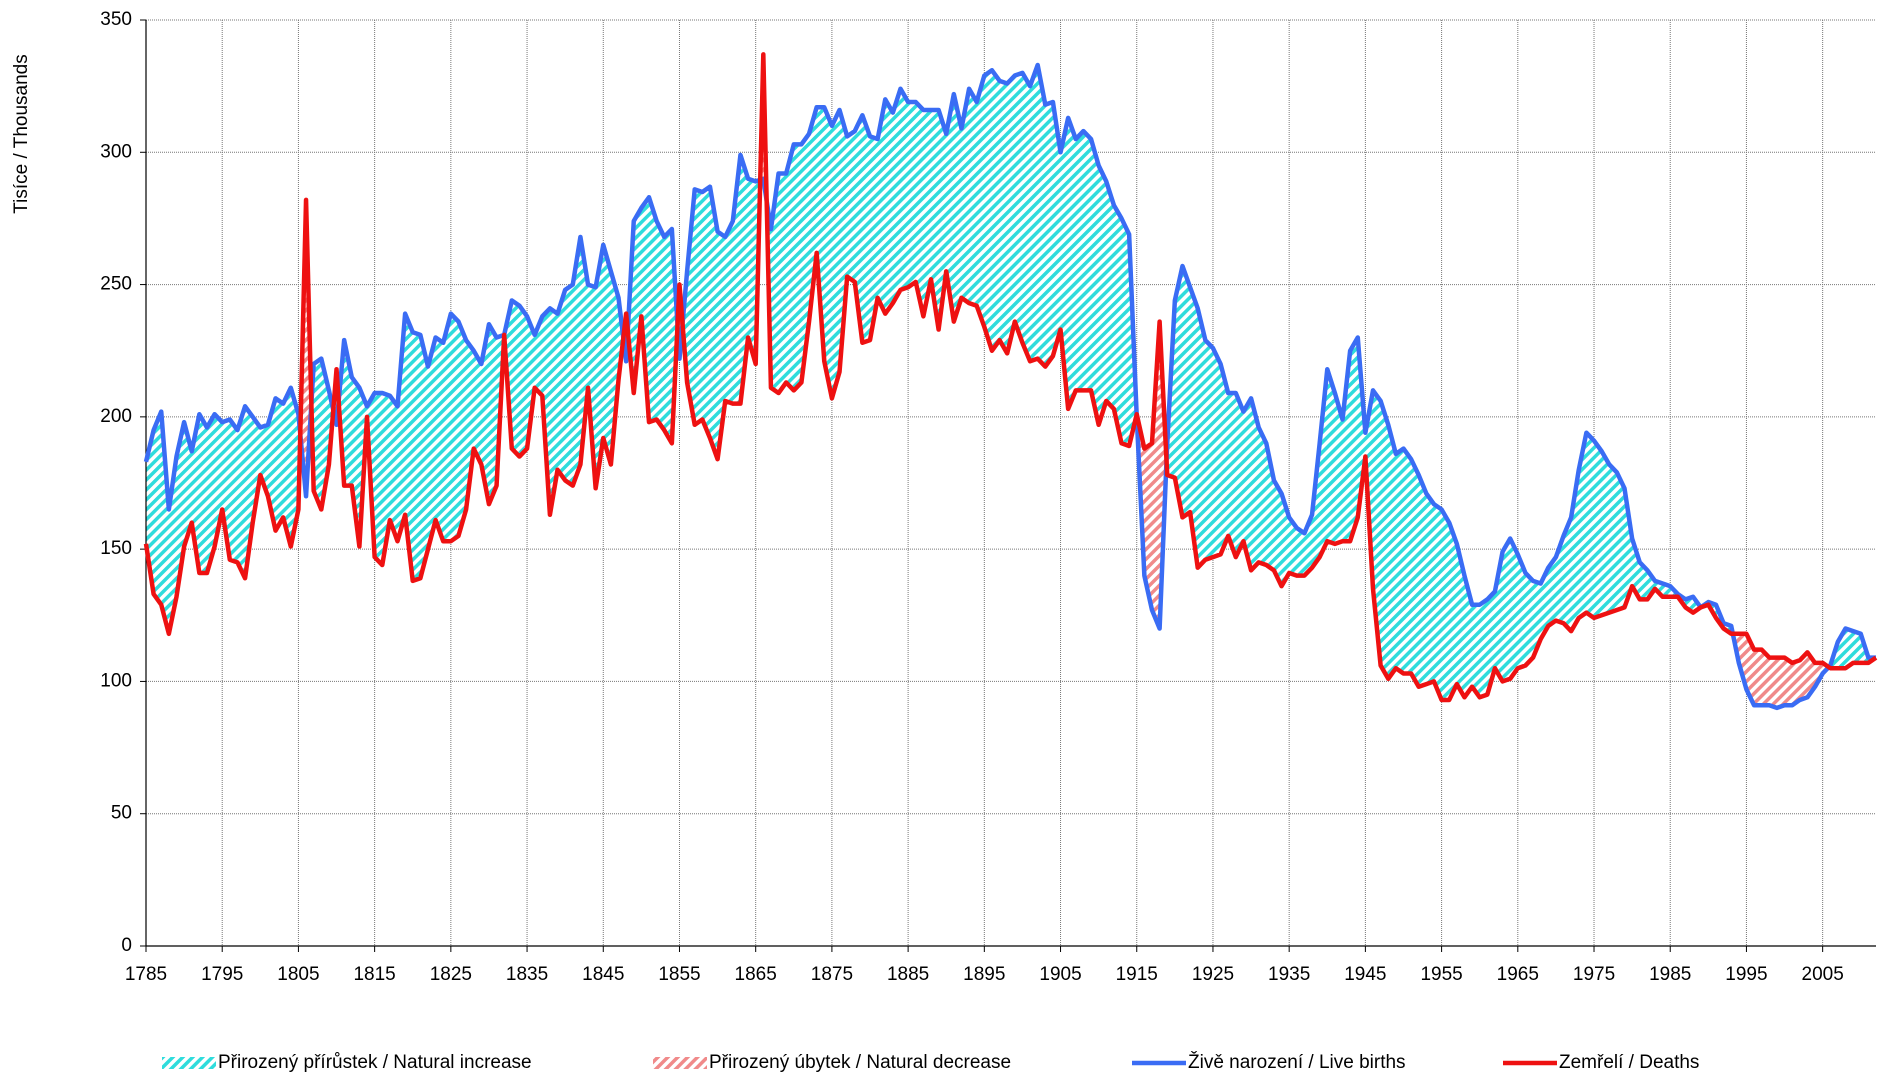 The width and height of the screenshot is (1878, 1077). Describe the element at coordinates (222, 974) in the screenshot. I see `x-tick-label: 1795` at that location.